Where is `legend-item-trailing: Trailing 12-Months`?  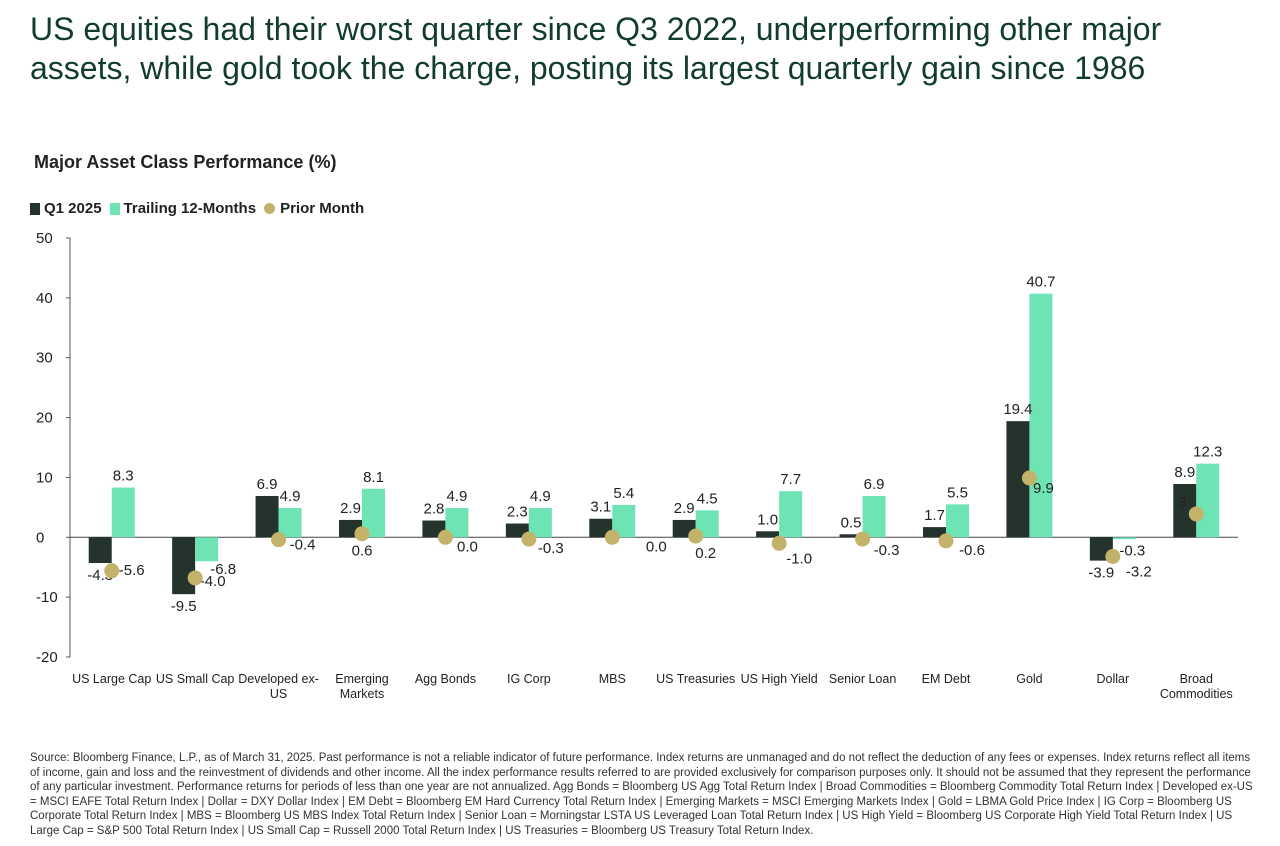 legend-item-trailing: Trailing 12-Months is located at coordinates (182, 208).